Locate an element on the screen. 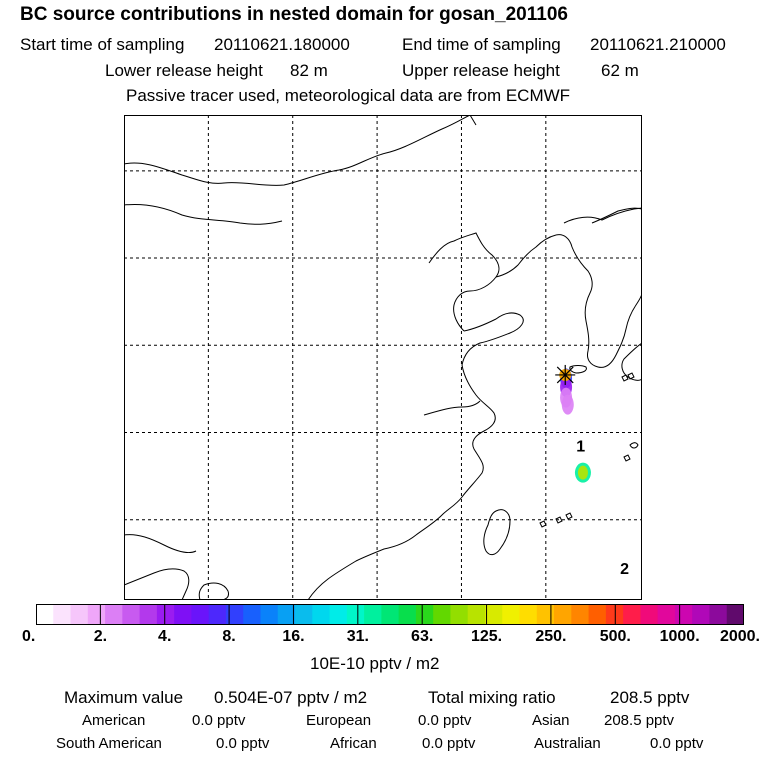 The height and width of the screenshot is (768, 768). end-time-value: 20110621.210000 is located at coordinates (658, 44).